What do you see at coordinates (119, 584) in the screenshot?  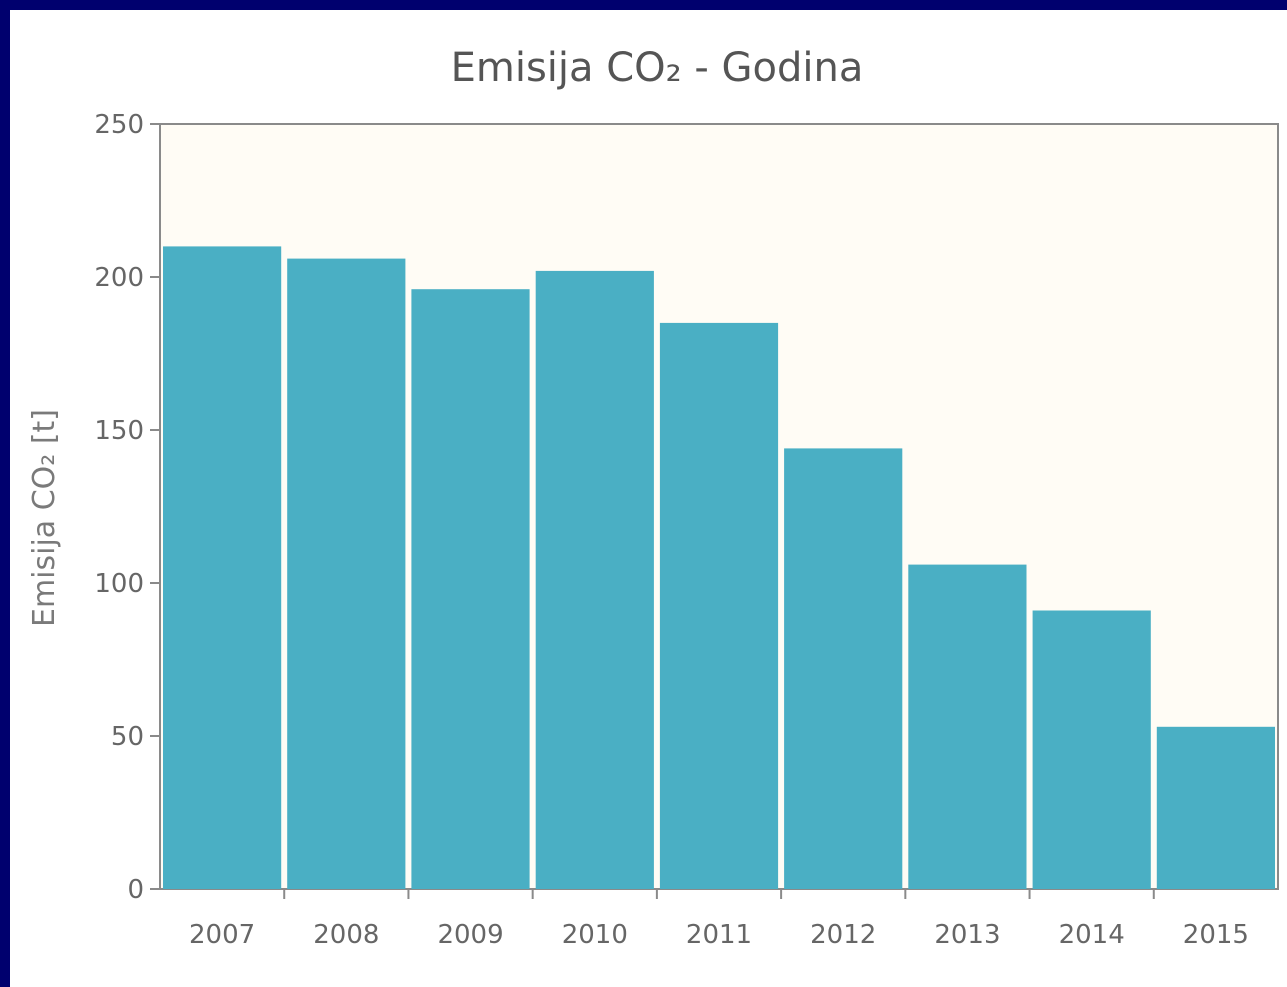 I see `y-tick-label-100: 100` at bounding box center [119, 584].